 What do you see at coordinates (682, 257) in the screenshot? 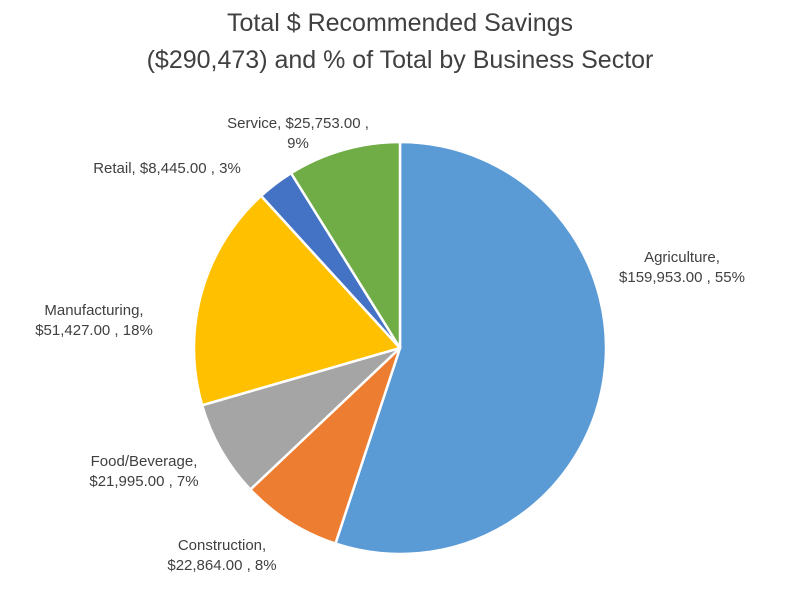
I see `data-label-line: Agriculture,` at bounding box center [682, 257].